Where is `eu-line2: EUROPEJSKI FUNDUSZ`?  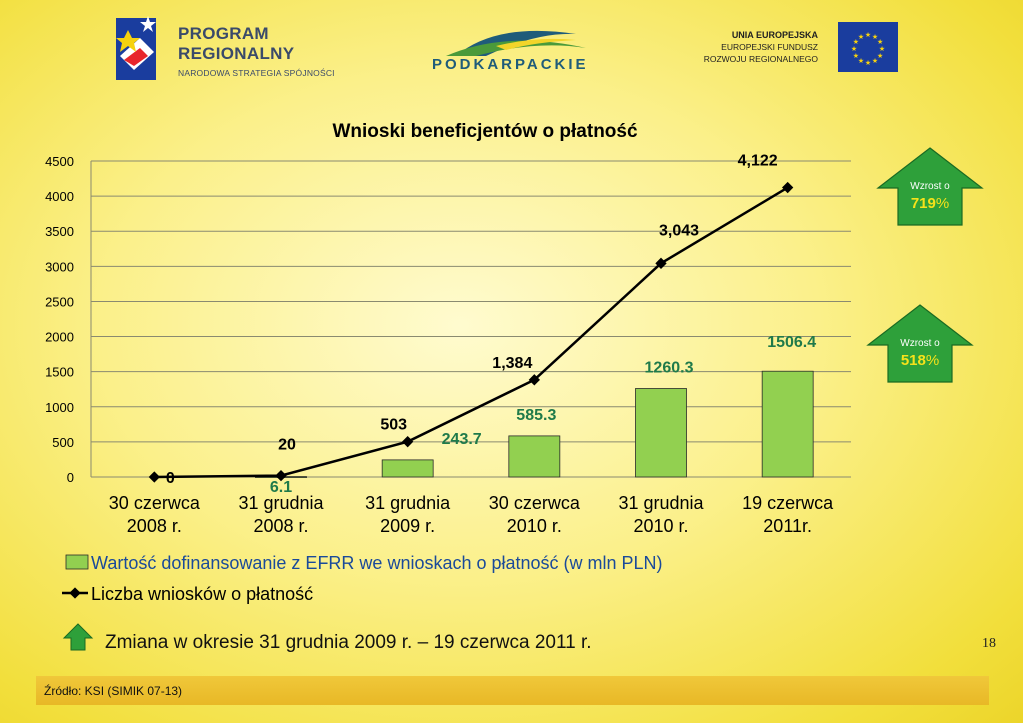 eu-line2: EUROPEJSKI FUNDUSZ is located at coordinates (769, 47).